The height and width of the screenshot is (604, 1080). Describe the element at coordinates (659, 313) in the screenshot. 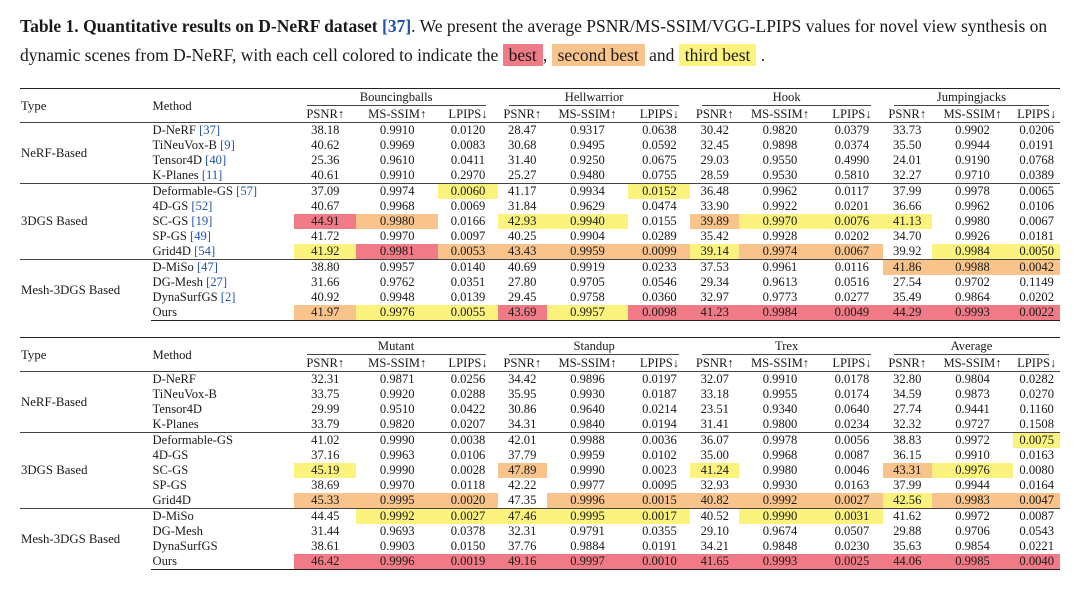

I see `value-cell: 0.0098` at that location.